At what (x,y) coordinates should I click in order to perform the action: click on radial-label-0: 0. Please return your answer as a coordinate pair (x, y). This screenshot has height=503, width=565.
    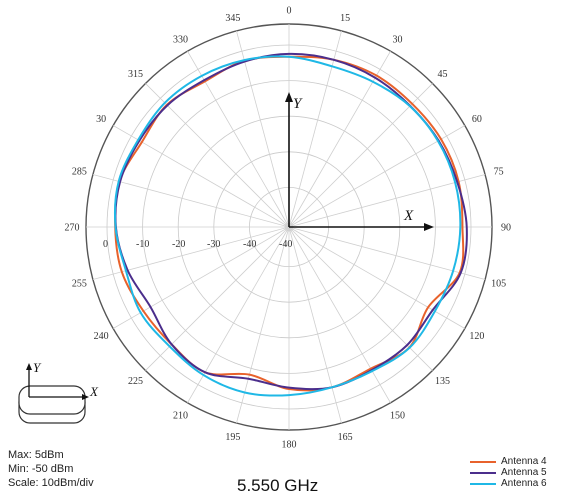
    Looking at the image, I should click on (105, 244).